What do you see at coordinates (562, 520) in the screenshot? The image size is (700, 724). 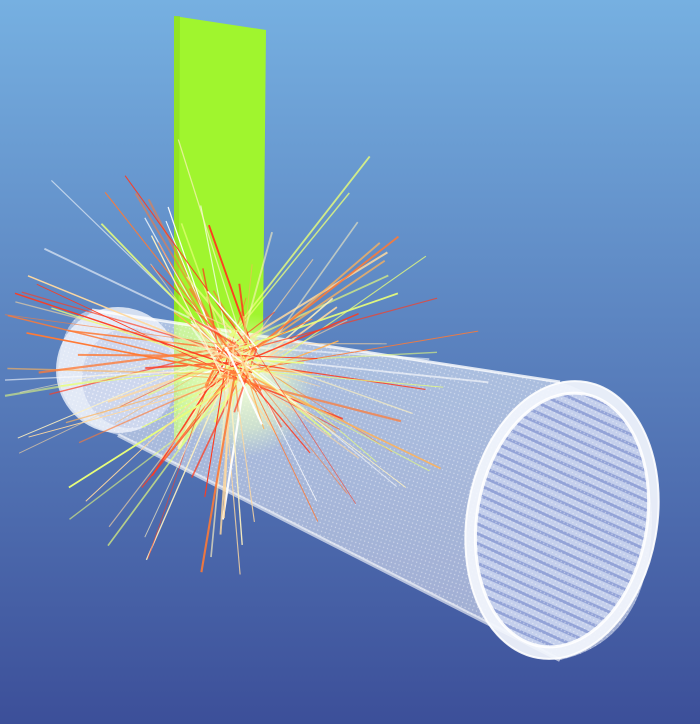 I see `tube-right-end` at bounding box center [562, 520].